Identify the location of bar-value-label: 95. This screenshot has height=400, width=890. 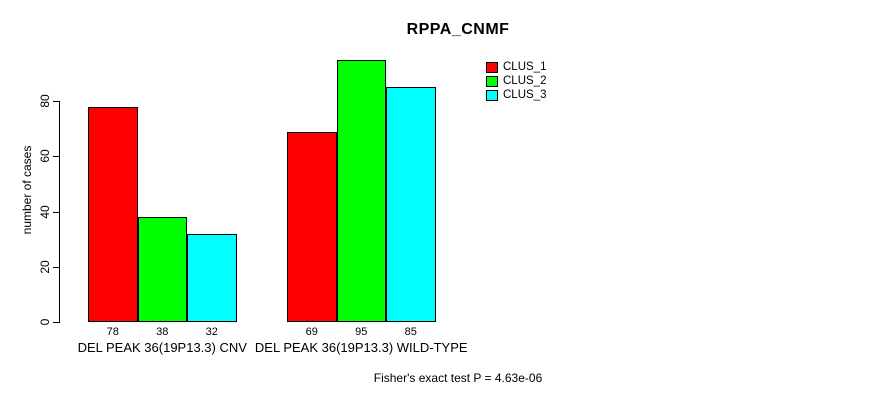
(361, 332).